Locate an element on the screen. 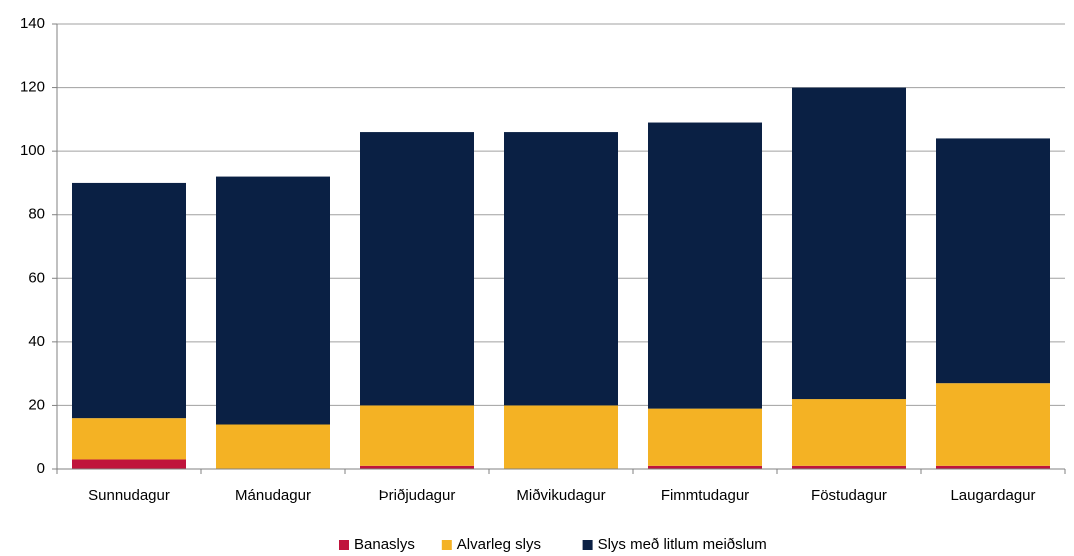 This screenshot has height=556, width=1074. legend-label: Slys með litlum meiðslum is located at coordinates (682, 544).